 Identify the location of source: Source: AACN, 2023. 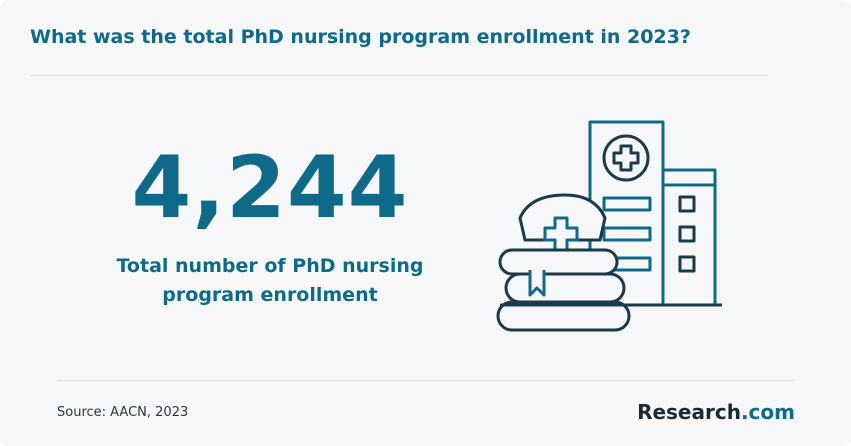
(123, 412).